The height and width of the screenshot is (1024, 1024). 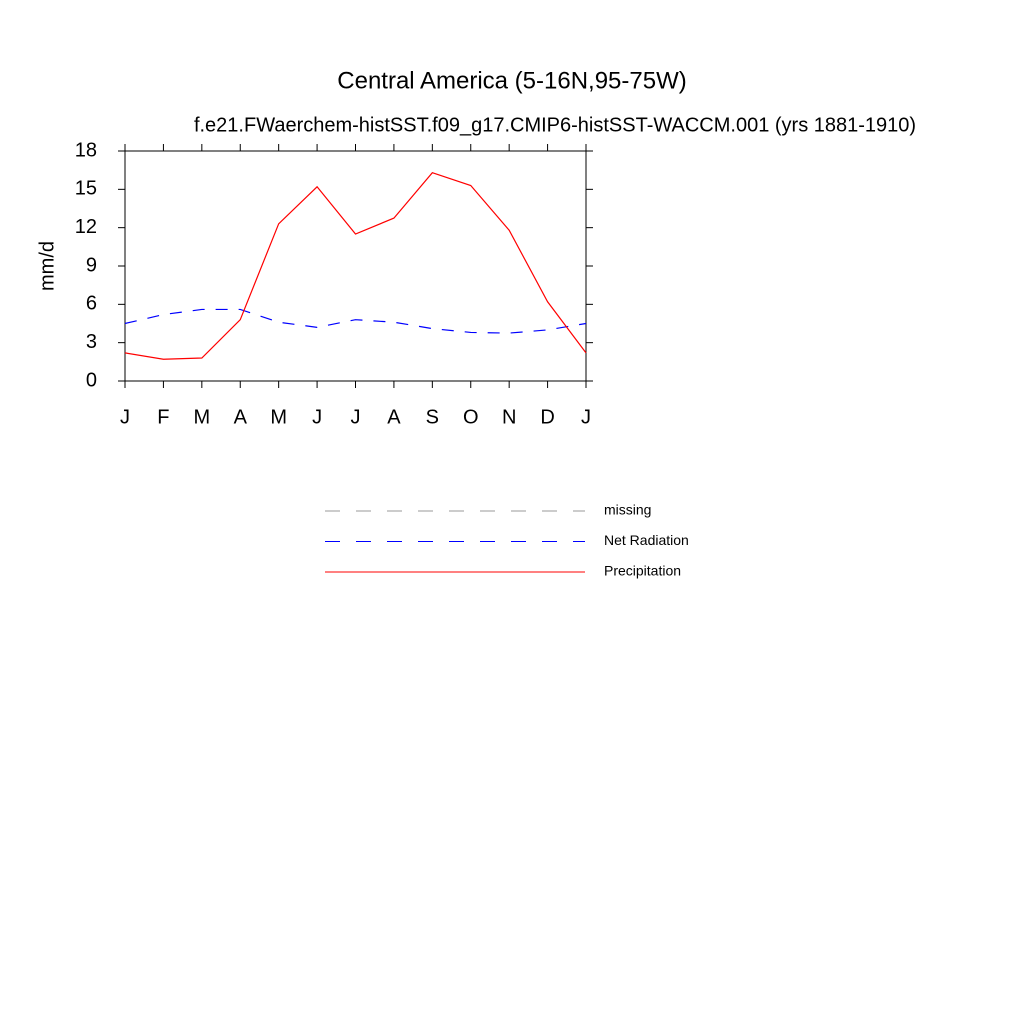 I want to click on y-tick-label: 18, so click(x=86, y=150).